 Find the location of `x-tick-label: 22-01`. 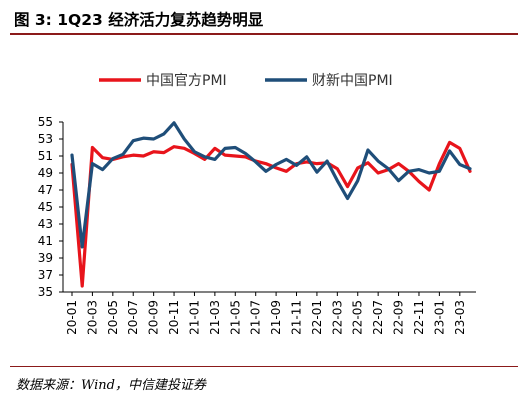

x-tick-label: 22-01 is located at coordinates (317, 317).